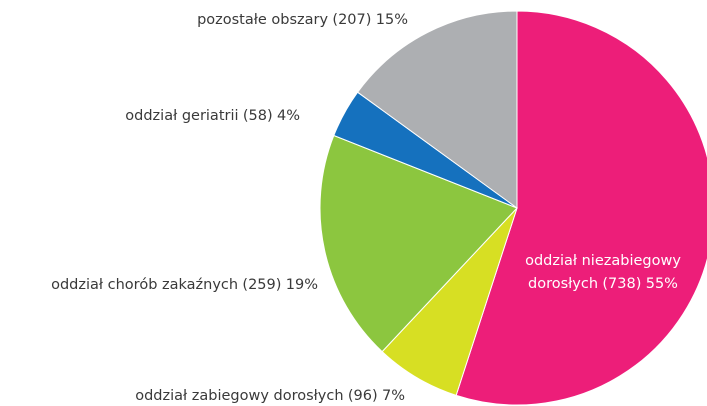 Image resolution: width=707 pixels, height=406 pixels. What do you see at coordinates (239, 396) in the screenshot?
I see `category-label: oddział zabiegowy dorosłych` at bounding box center [239, 396].